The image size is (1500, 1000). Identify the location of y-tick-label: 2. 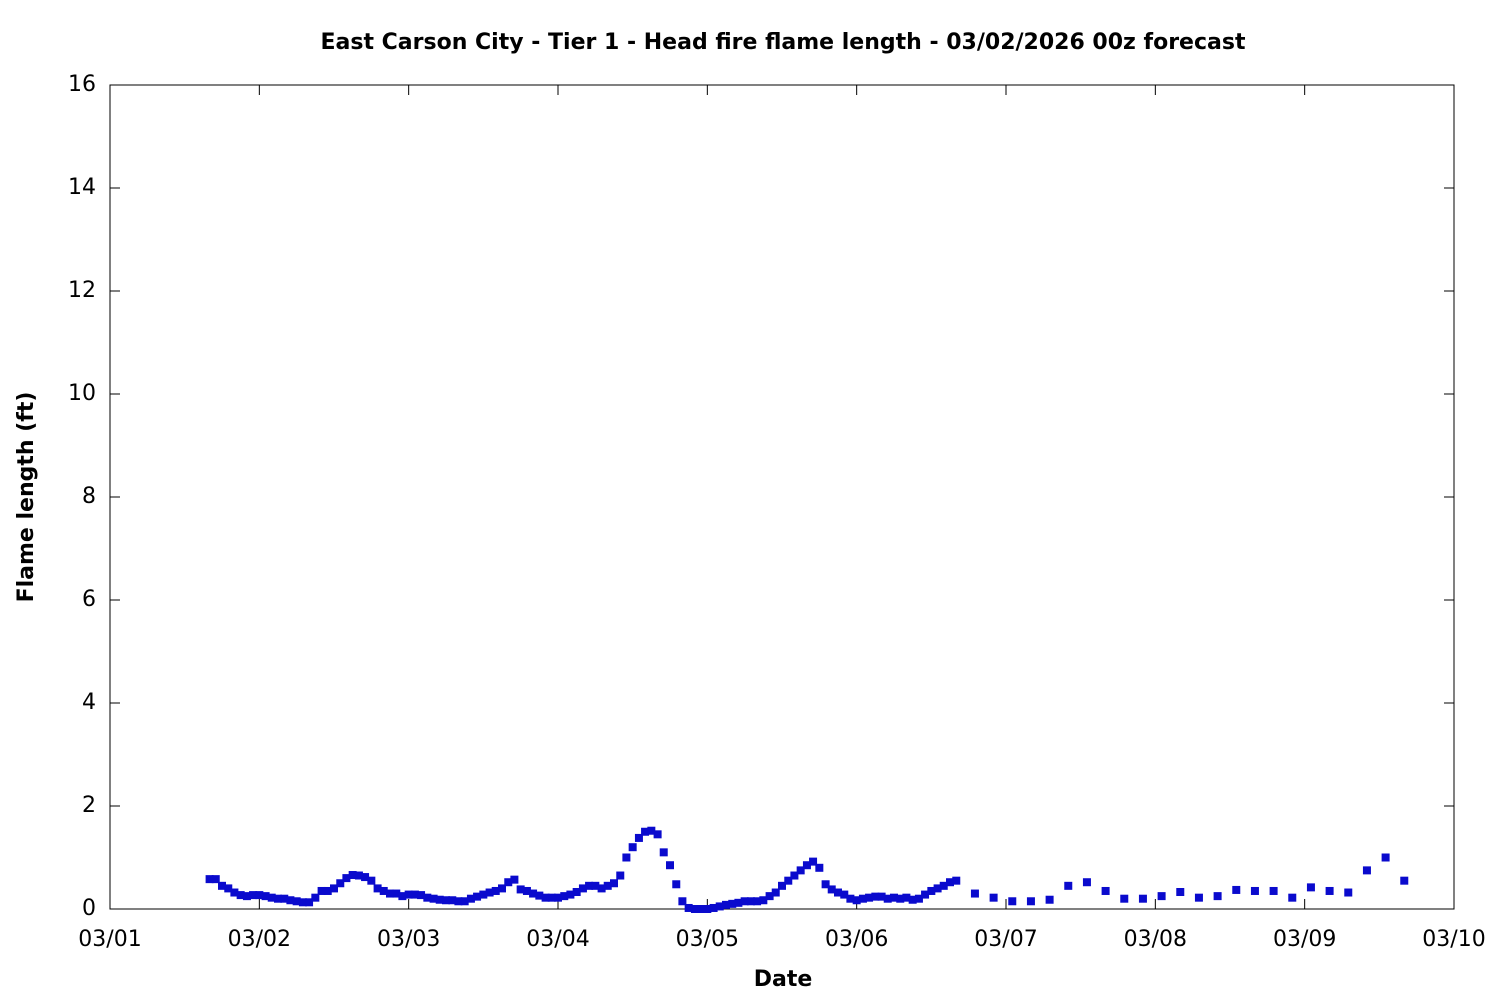
(89, 805).